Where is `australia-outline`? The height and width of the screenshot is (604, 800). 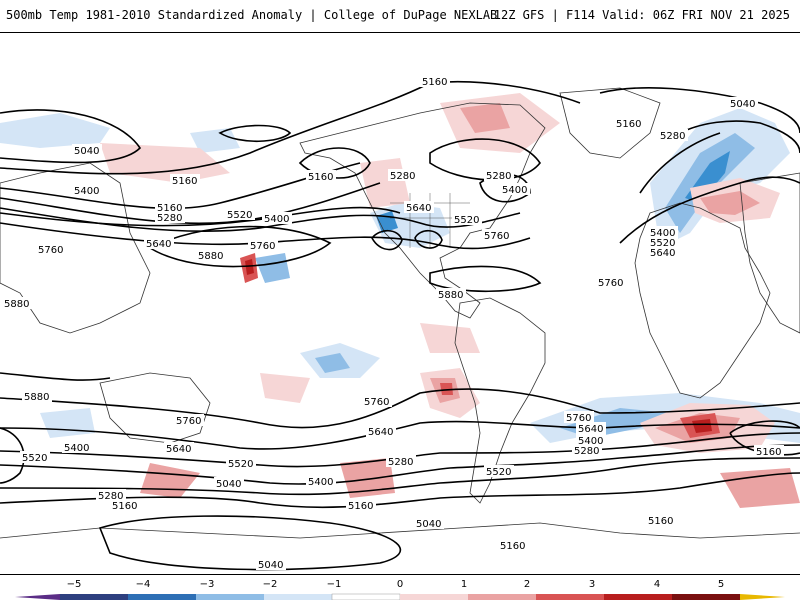 australia-outline is located at coordinates (155, 408).